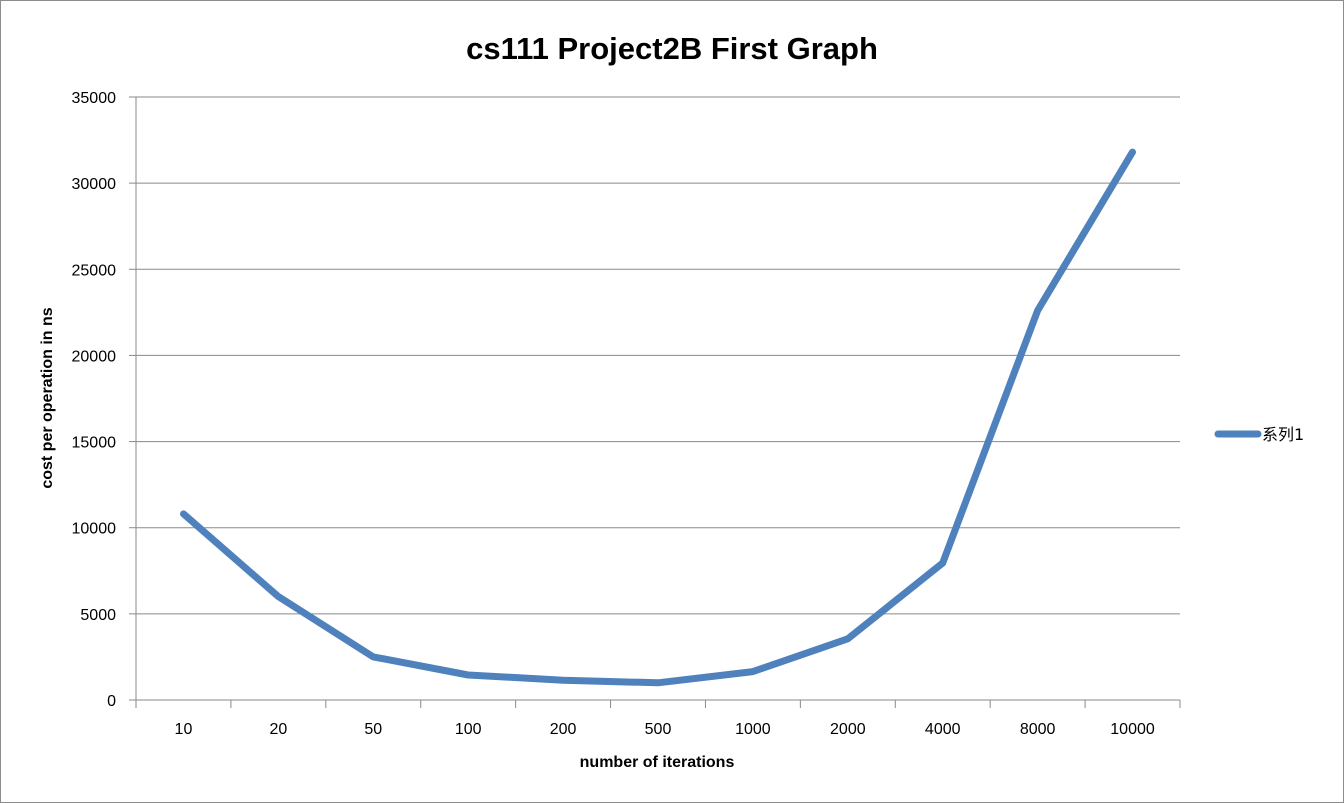 This screenshot has width=1344, height=803. Describe the element at coordinates (563, 729) in the screenshot. I see `x-tick-label: 200` at that location.